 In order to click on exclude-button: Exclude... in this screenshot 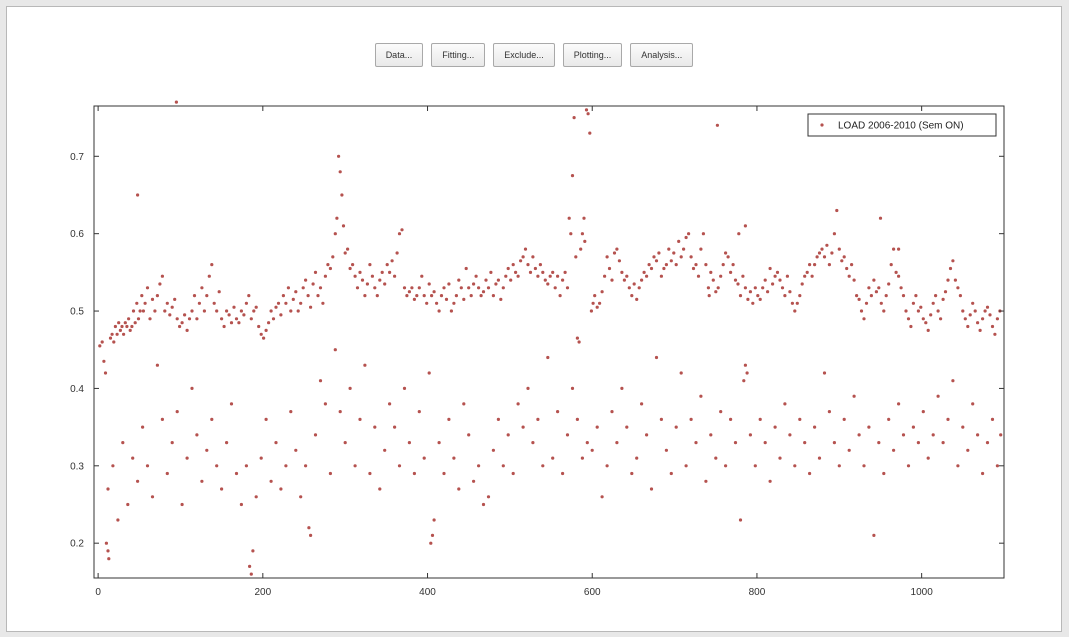, I will do `click(524, 55)`.